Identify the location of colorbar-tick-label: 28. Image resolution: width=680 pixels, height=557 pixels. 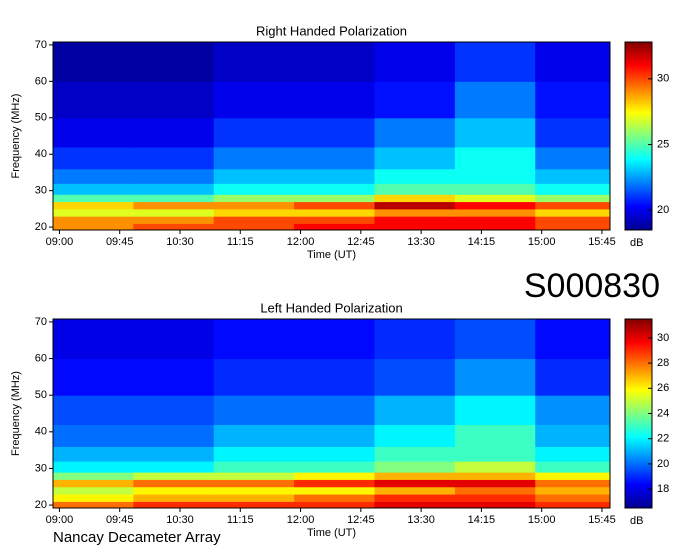
(663, 363).